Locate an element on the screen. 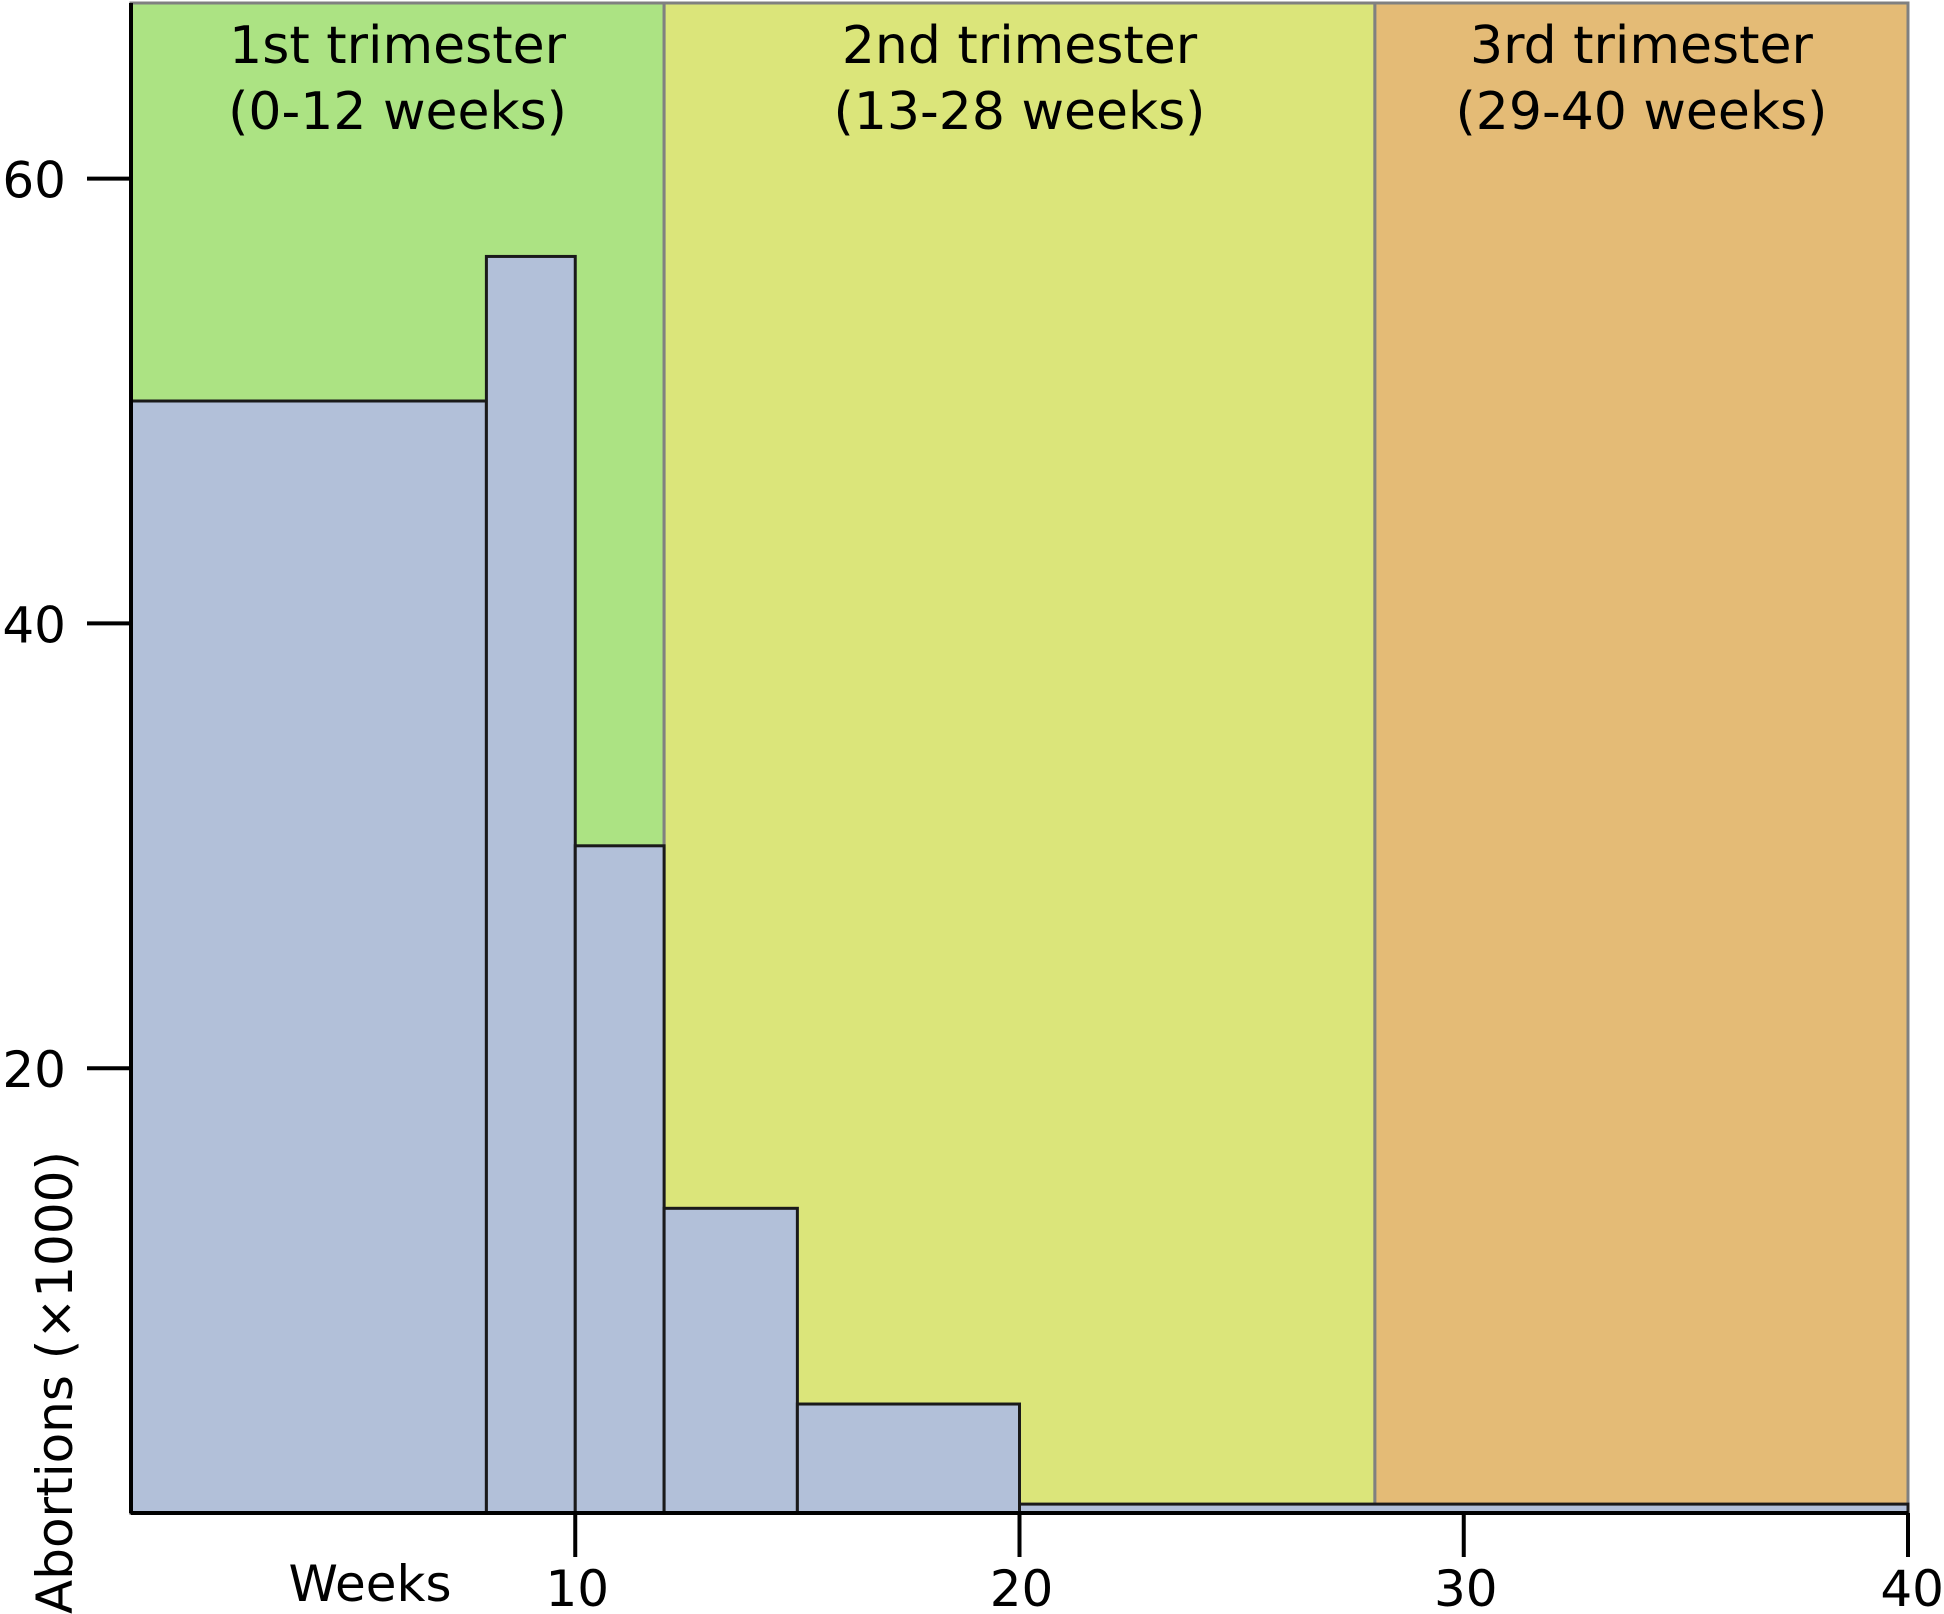 The height and width of the screenshot is (1614, 1944). trimester-title-3: 3rd trimester is located at coordinates (1641, 46).